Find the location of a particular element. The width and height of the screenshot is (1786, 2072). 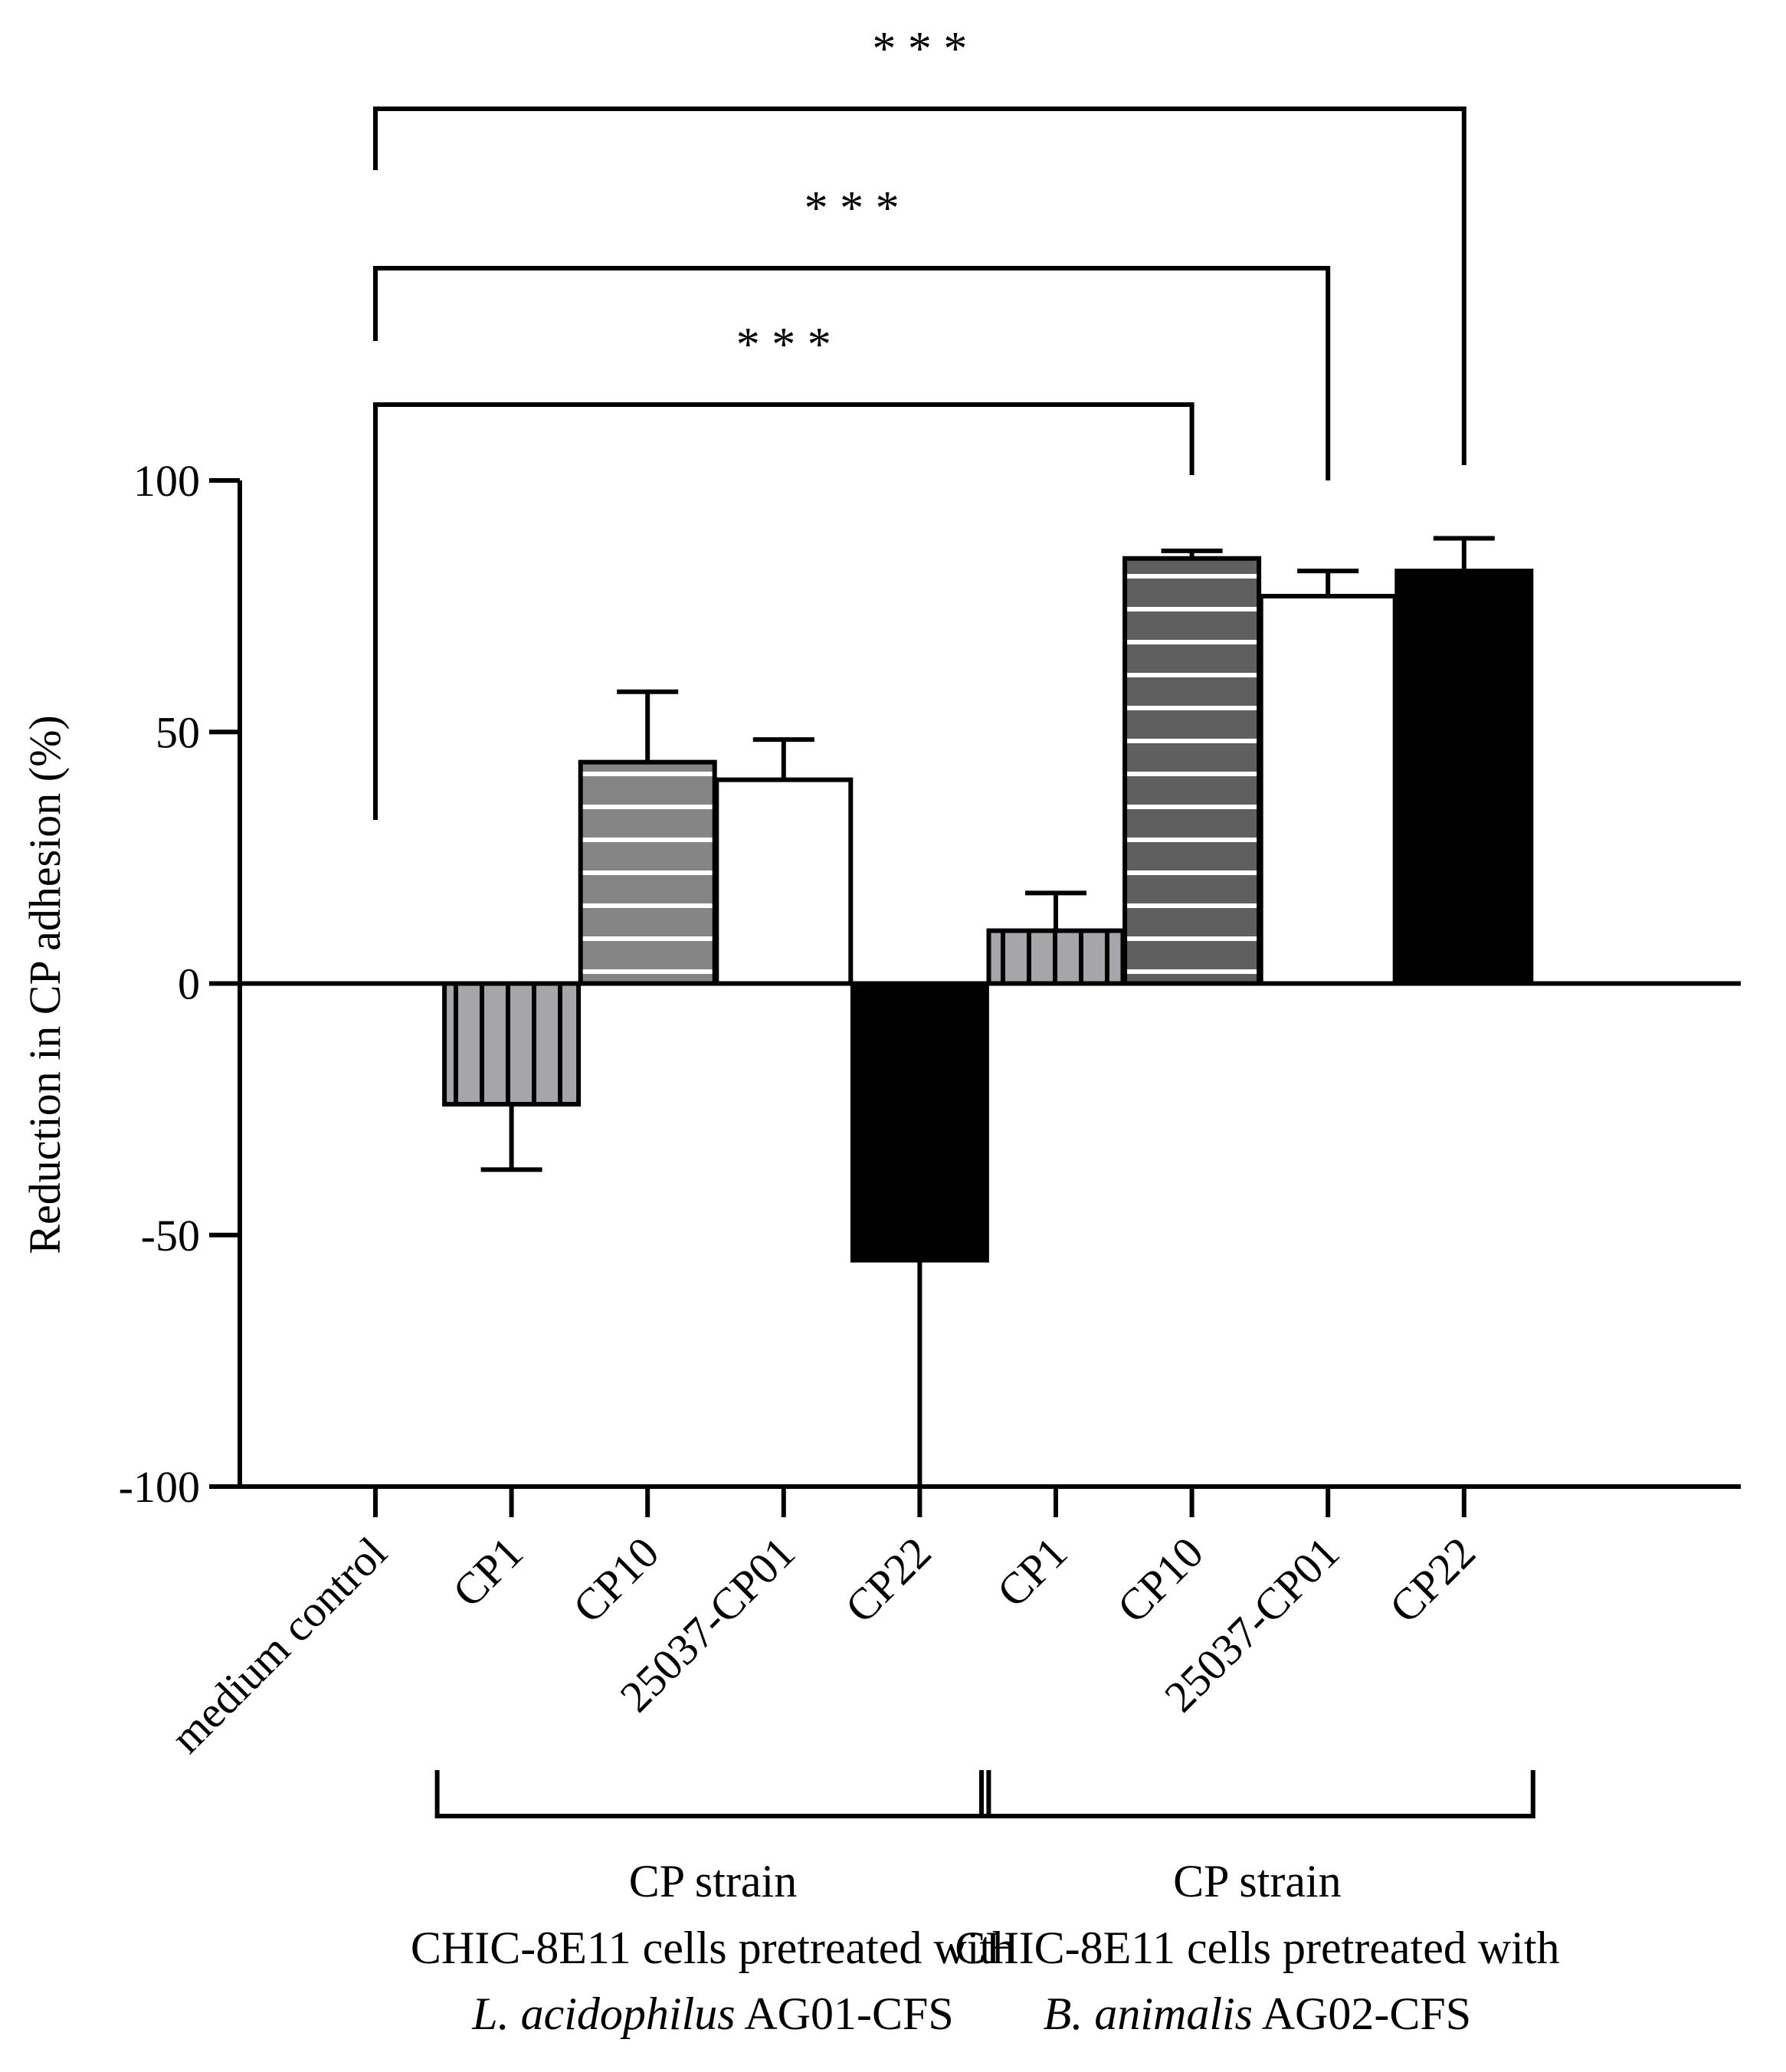

group-label-strain: AG01-CFS is located at coordinates (845, 2013).